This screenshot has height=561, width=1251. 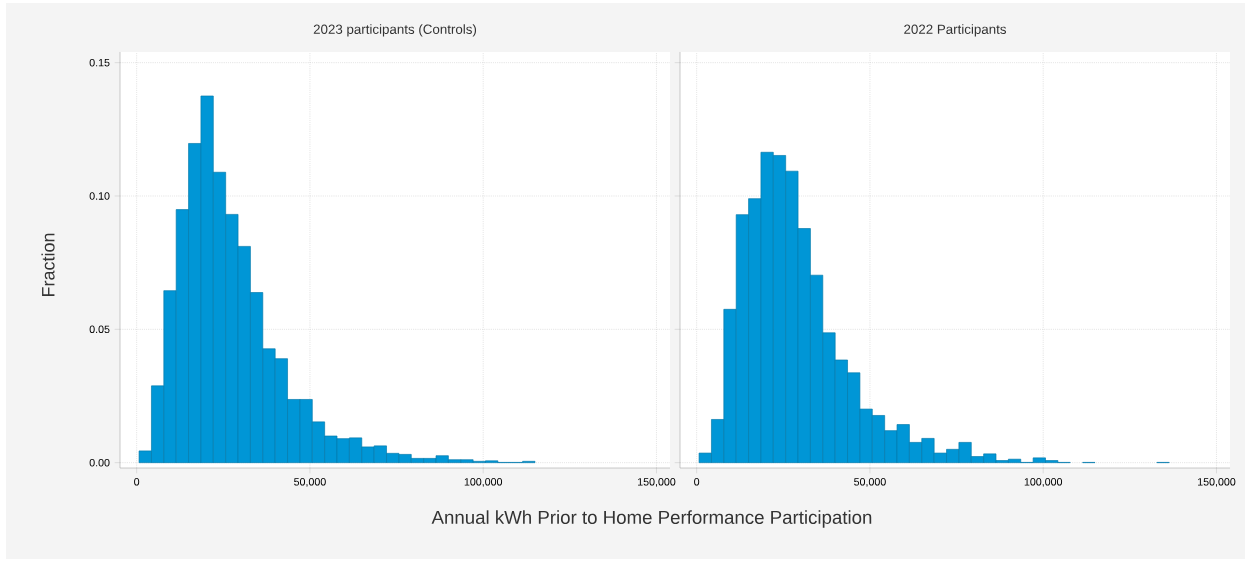 What do you see at coordinates (48, 265) in the screenshot?
I see `y-axis-title: Fraction` at bounding box center [48, 265].